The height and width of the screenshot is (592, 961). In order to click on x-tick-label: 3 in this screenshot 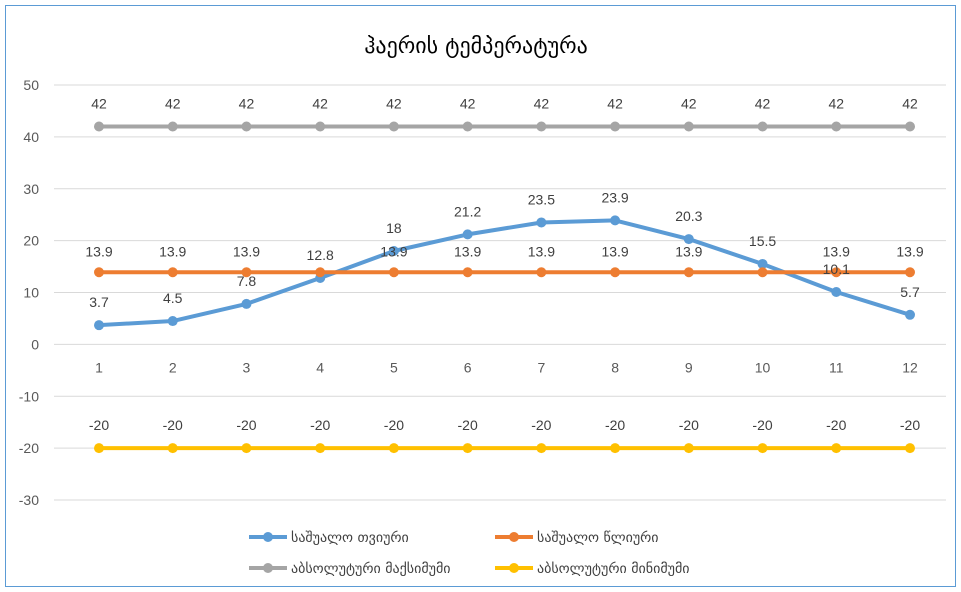, I will do `click(247, 367)`.